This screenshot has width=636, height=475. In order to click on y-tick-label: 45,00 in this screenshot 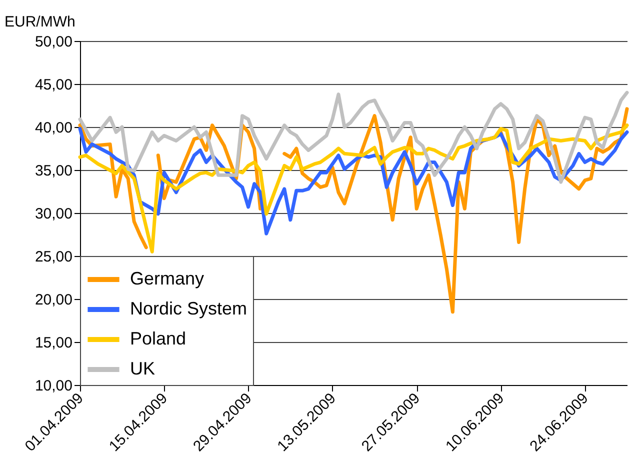, I will do `click(53, 85)`.